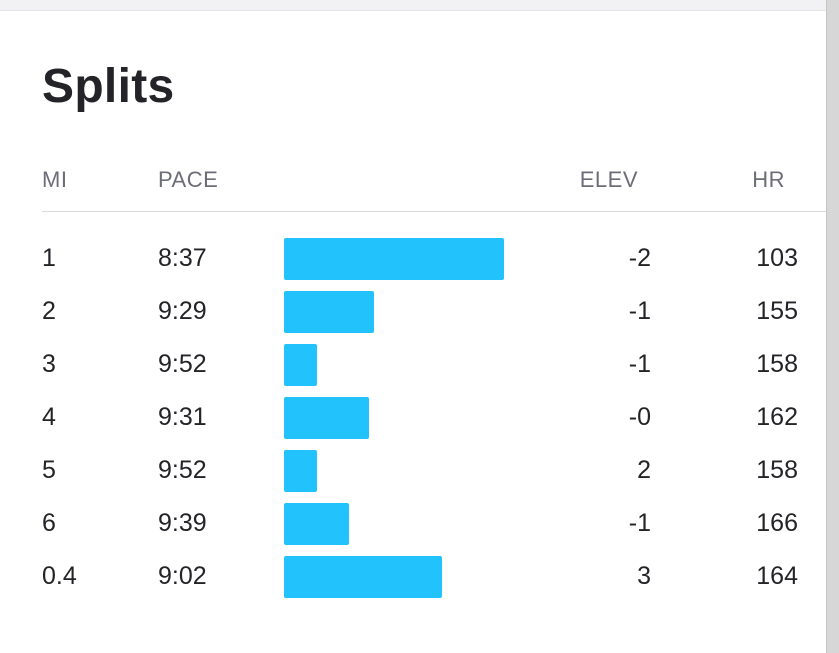 This screenshot has width=839, height=653. I want to click on split-mile: 4, so click(49, 417).